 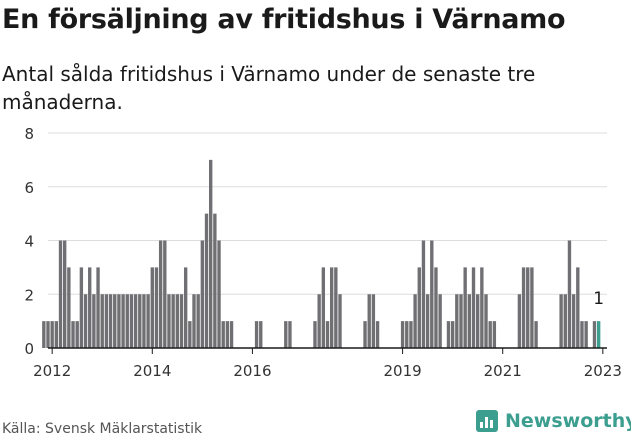 What do you see at coordinates (29, 188) in the screenshot?
I see `y-tick-label: 6` at bounding box center [29, 188].